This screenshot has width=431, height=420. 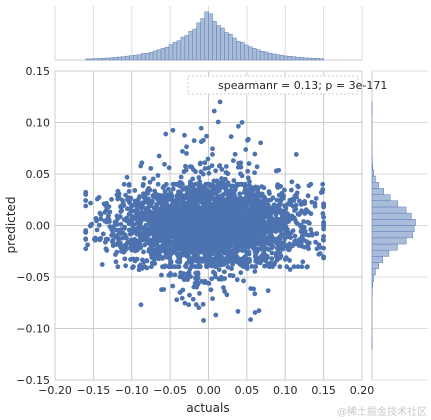 What do you see at coordinates (33, 329) in the screenshot?
I see `y-tick-label: −0.10` at bounding box center [33, 329].